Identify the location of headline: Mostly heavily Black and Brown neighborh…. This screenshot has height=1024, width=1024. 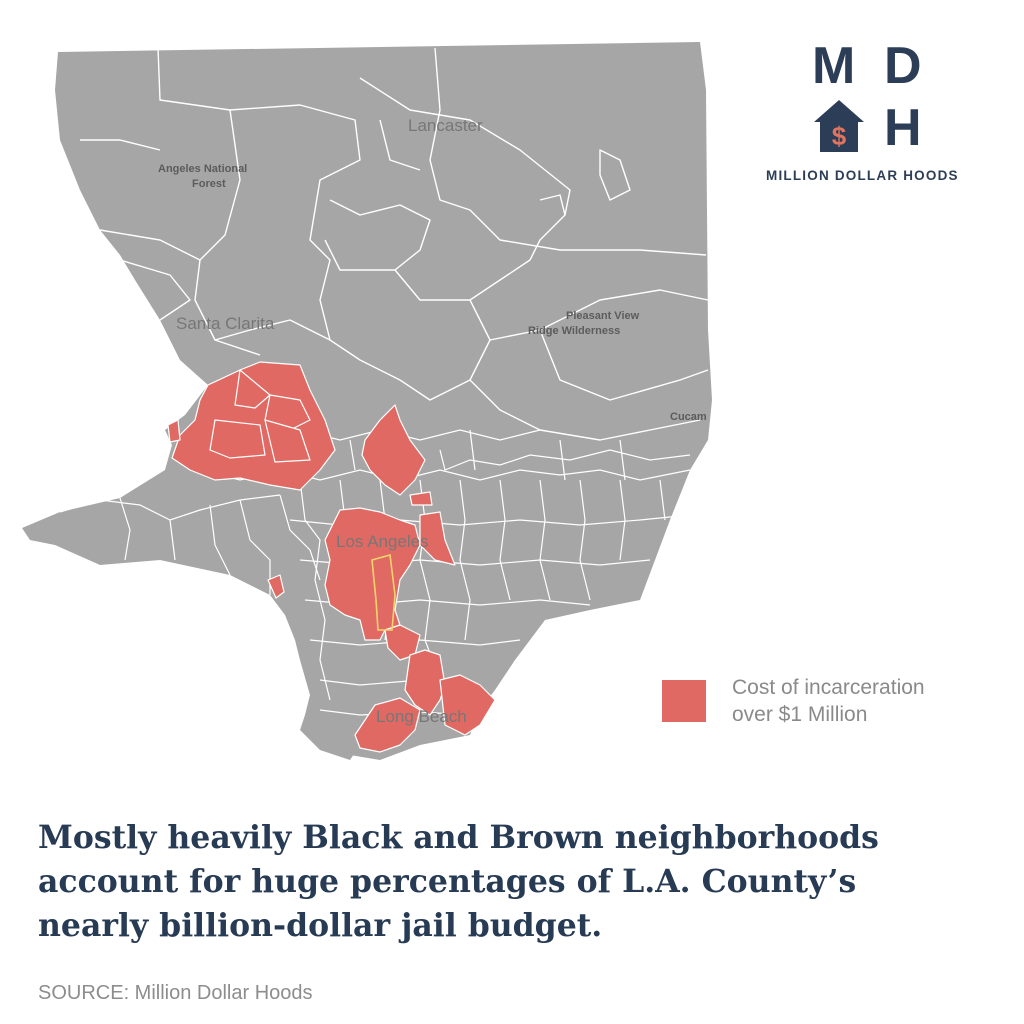
(518, 882).